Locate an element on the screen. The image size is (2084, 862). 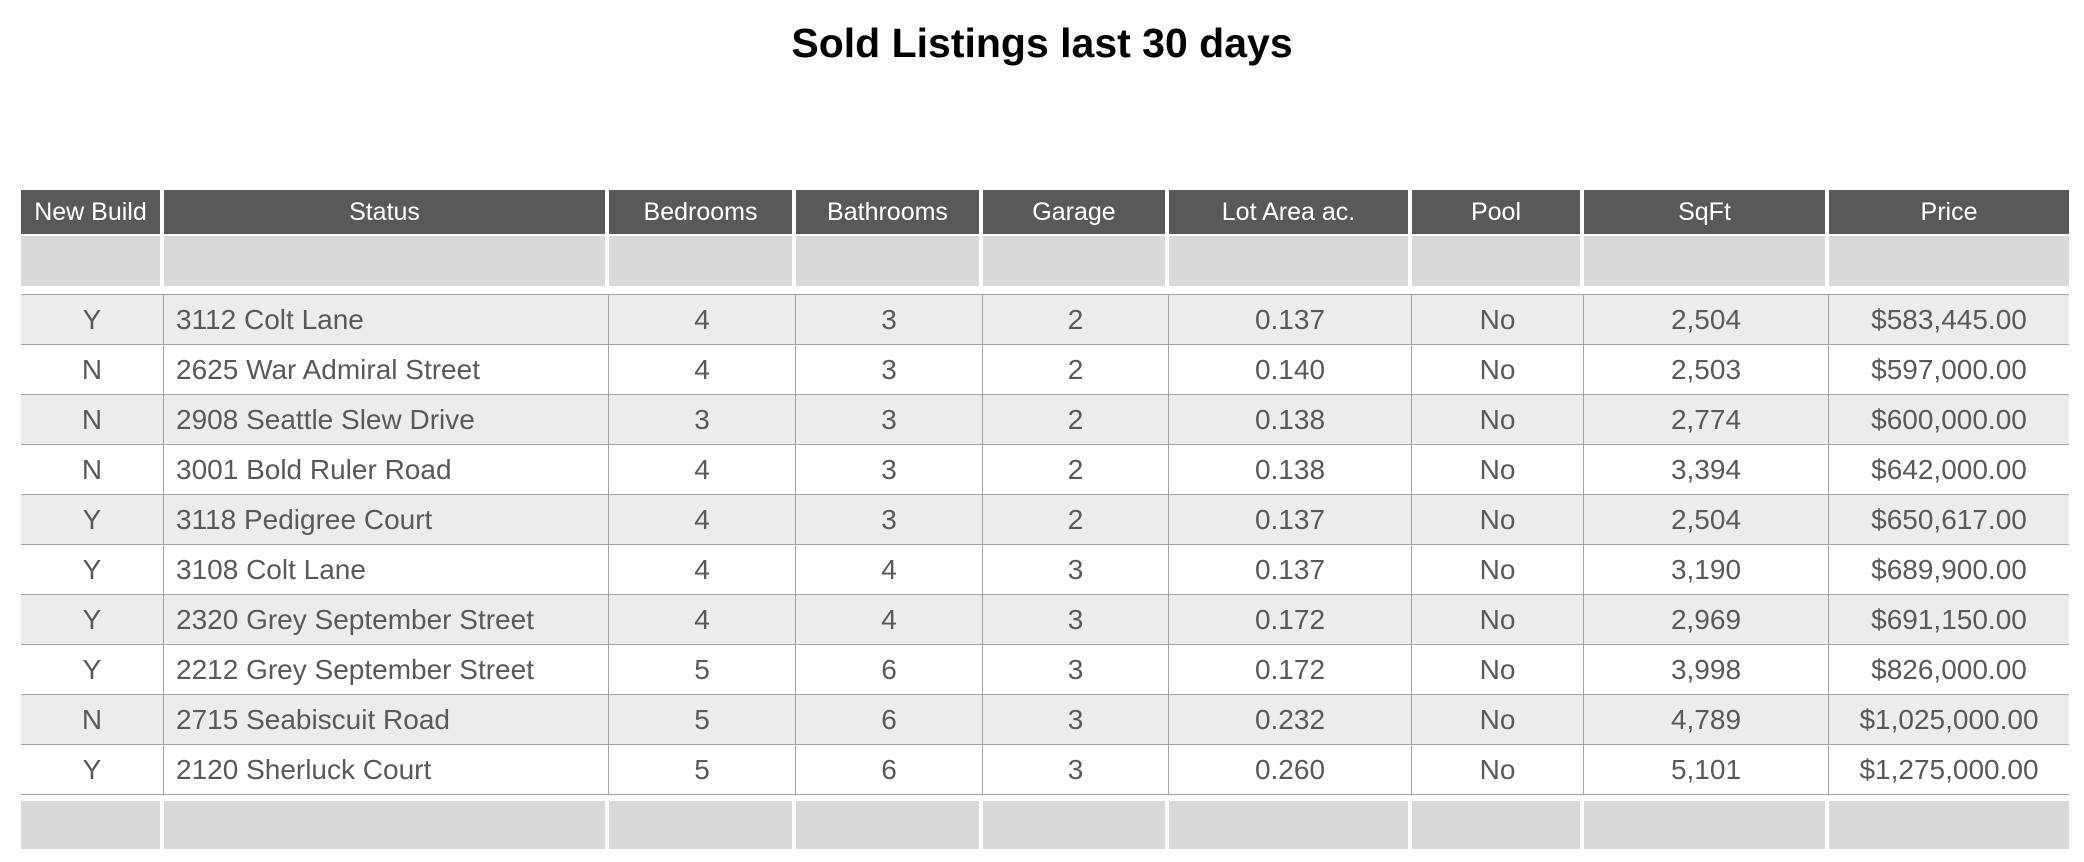
cell-price: $689,900.00 is located at coordinates (1949, 569).